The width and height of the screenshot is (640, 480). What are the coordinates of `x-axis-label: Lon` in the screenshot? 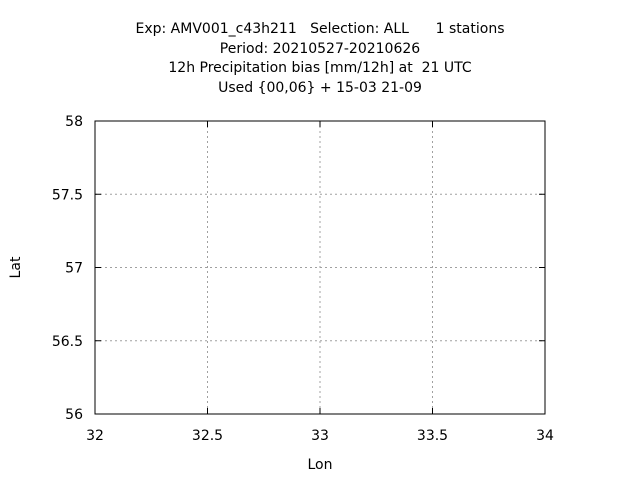 It's located at (320, 465).